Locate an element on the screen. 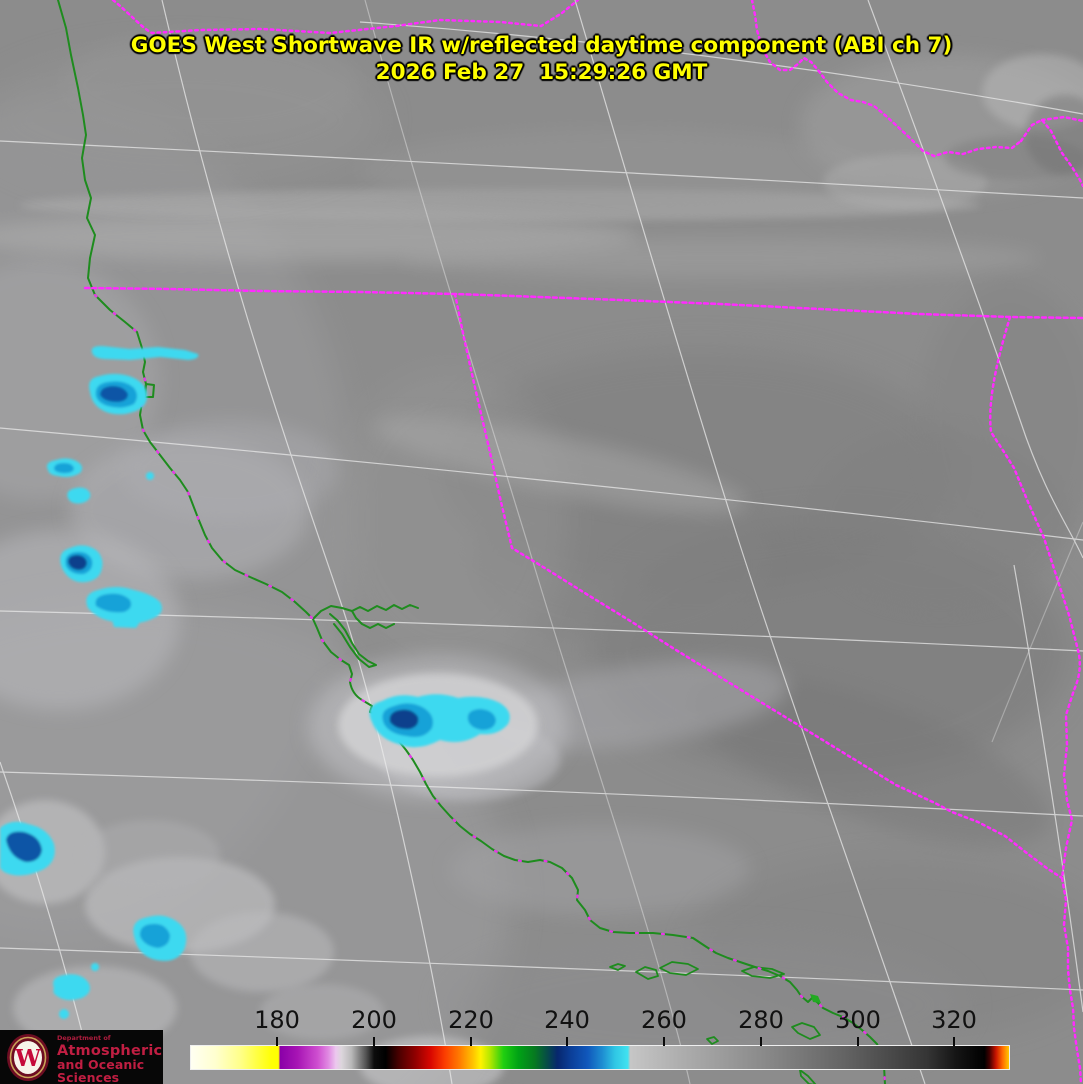 The width and height of the screenshot is (1083, 1084). uw-crest-icon: W is located at coordinates (28, 1057).